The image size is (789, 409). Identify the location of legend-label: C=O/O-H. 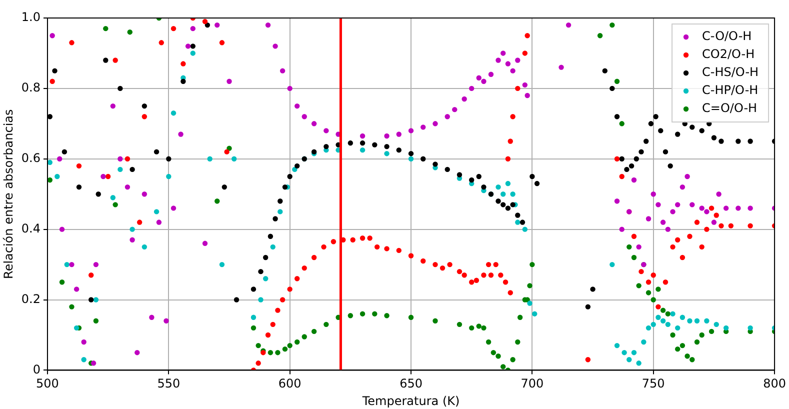
(730, 108).